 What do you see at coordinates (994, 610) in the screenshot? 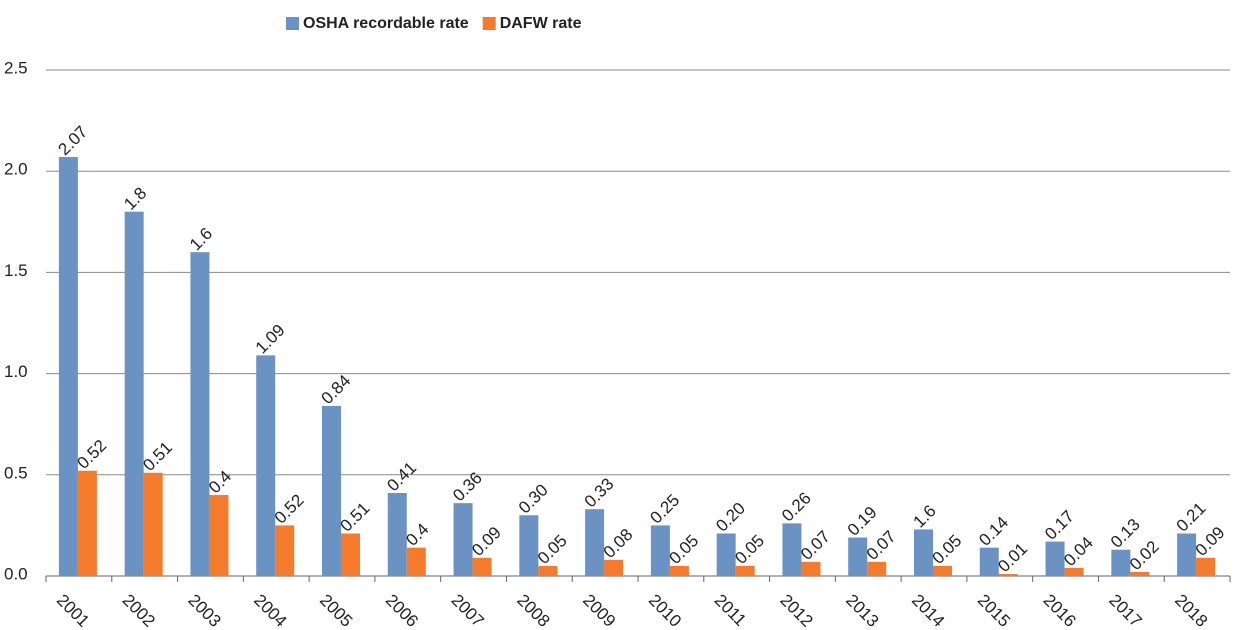
I see `x-tick-label: 2015` at bounding box center [994, 610].